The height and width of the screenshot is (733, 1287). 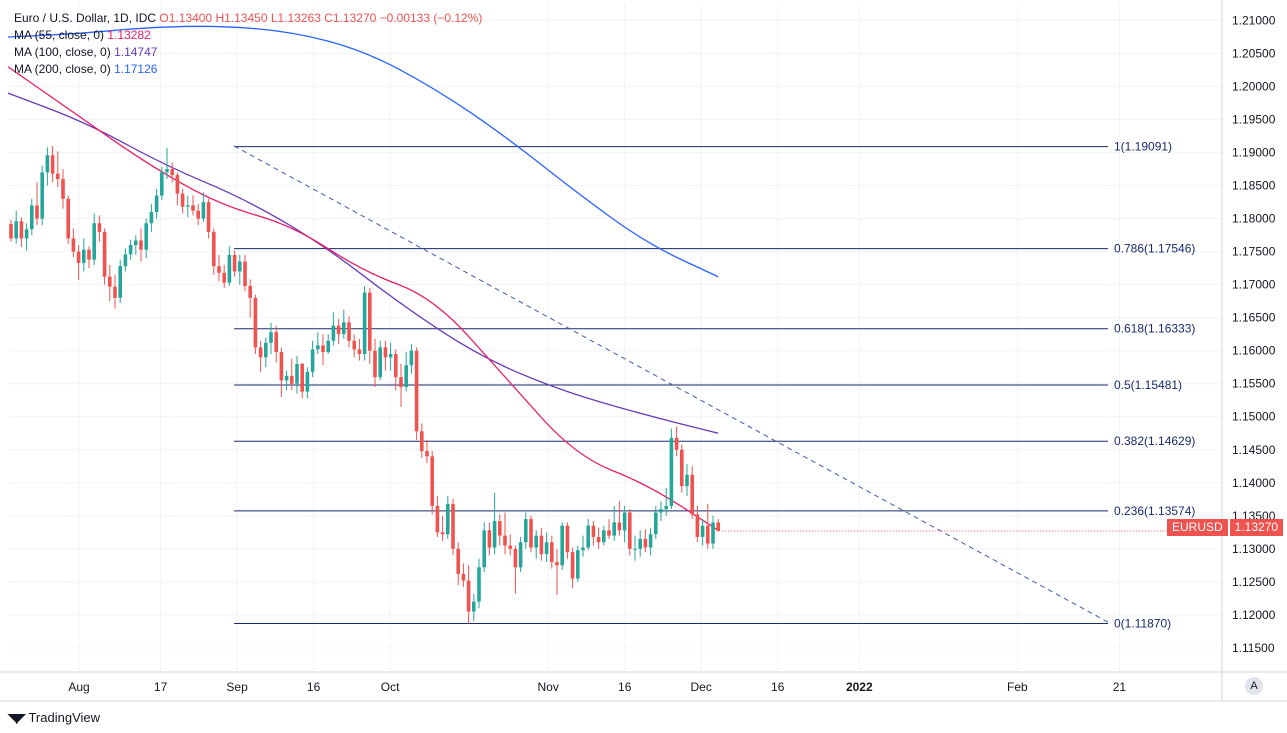 I want to click on ohlc-low: L1.13263, so click(x=295, y=18).